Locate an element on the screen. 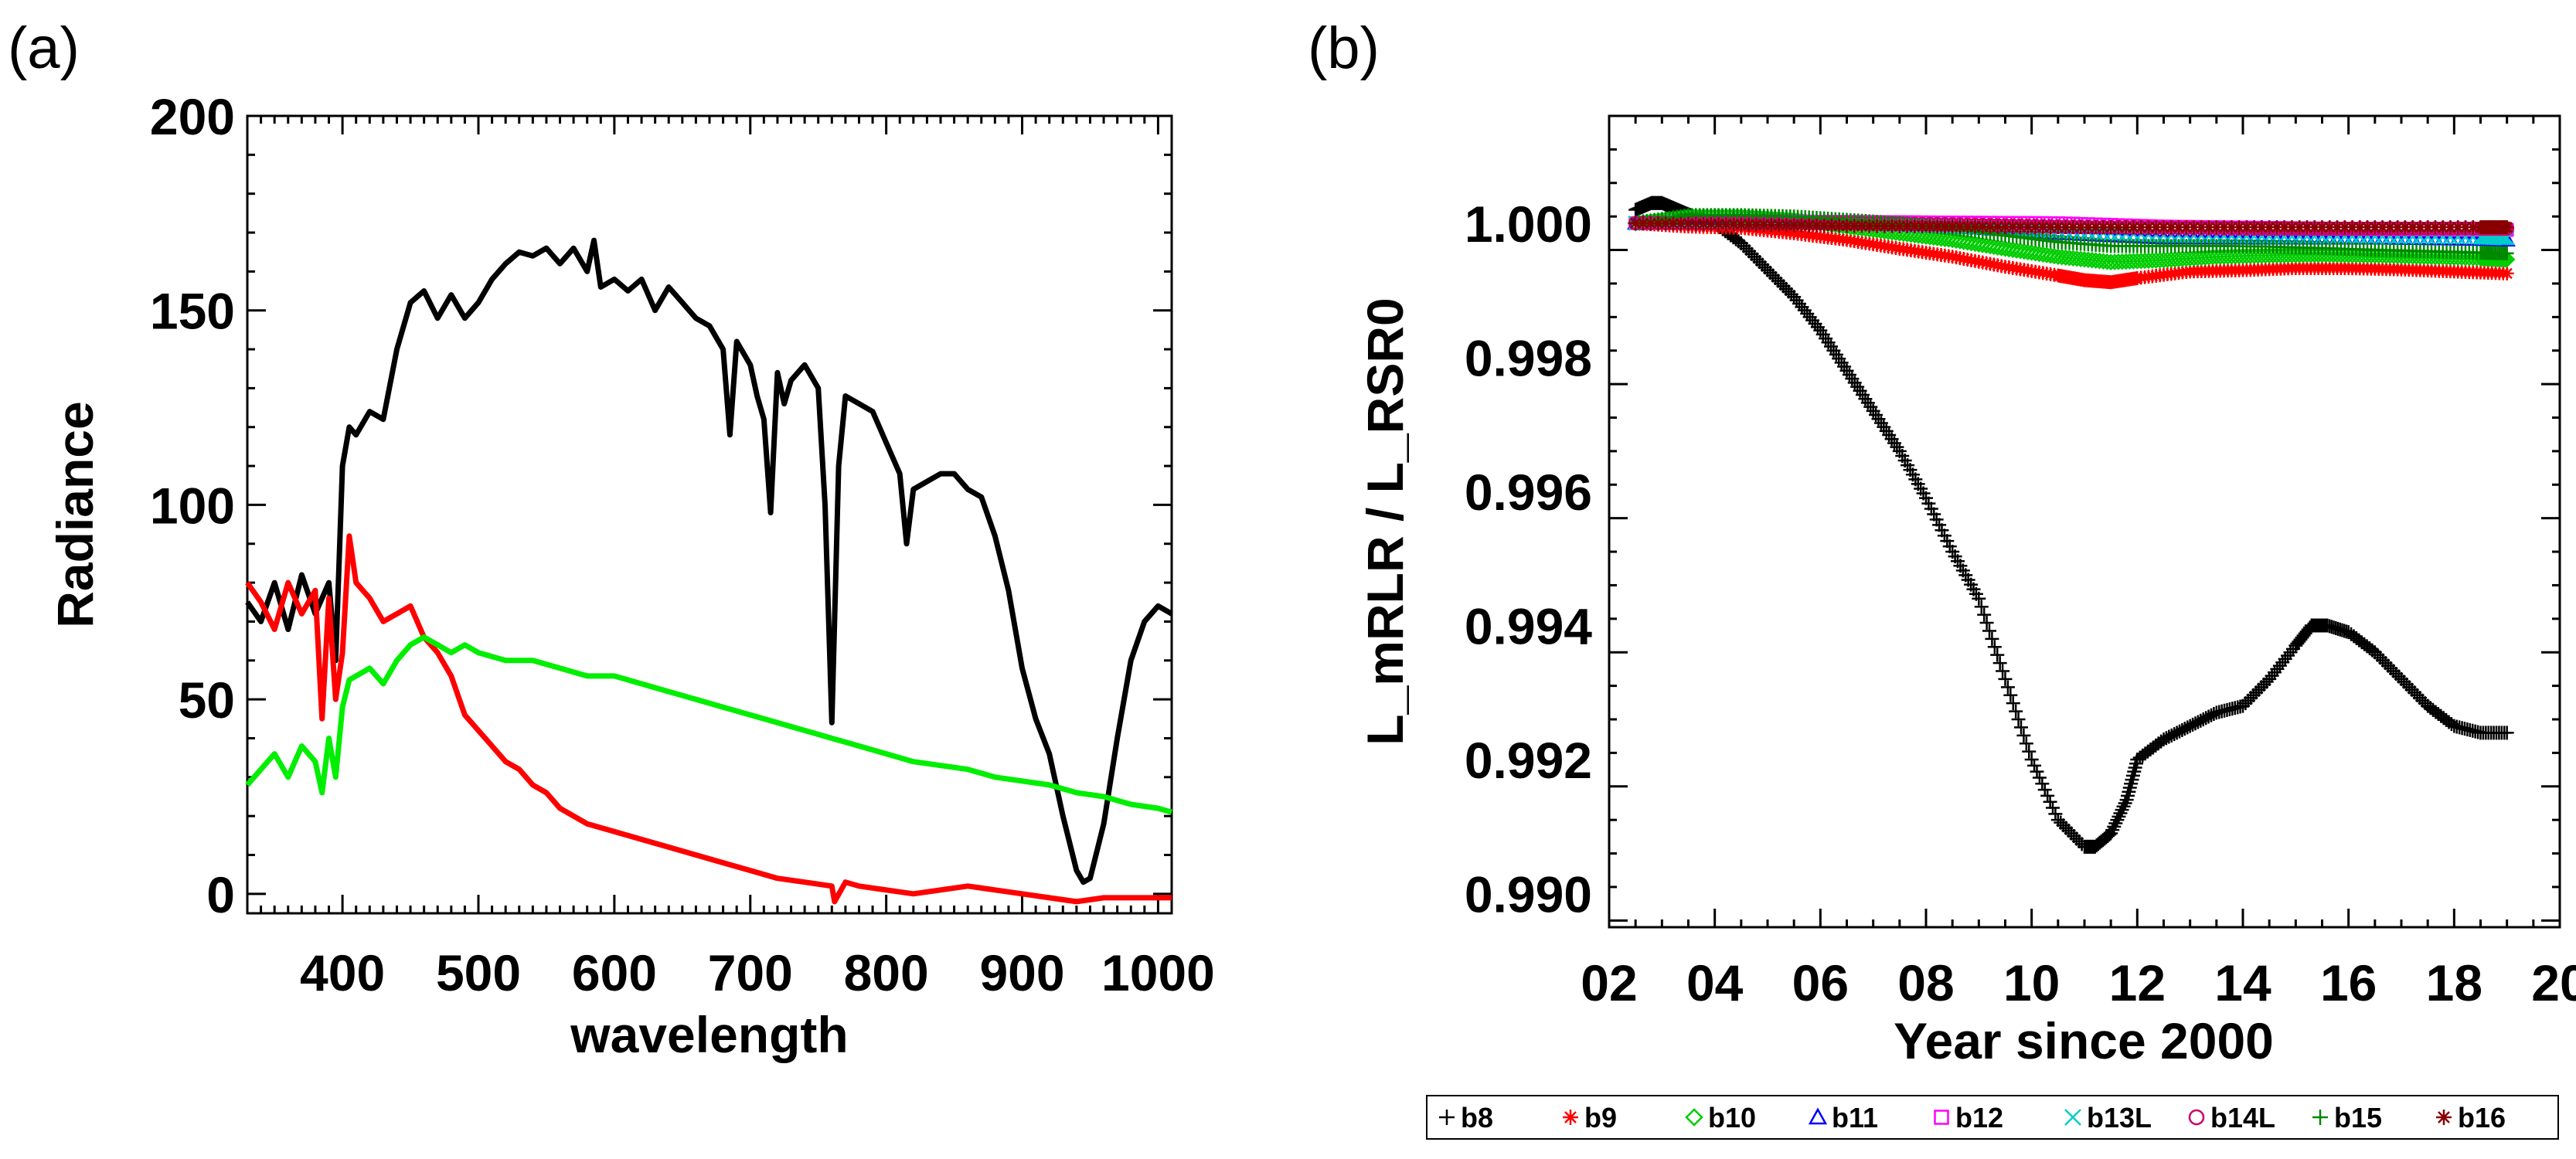  panel-b-y-tick-label: 0.992 is located at coordinates (1528, 760).